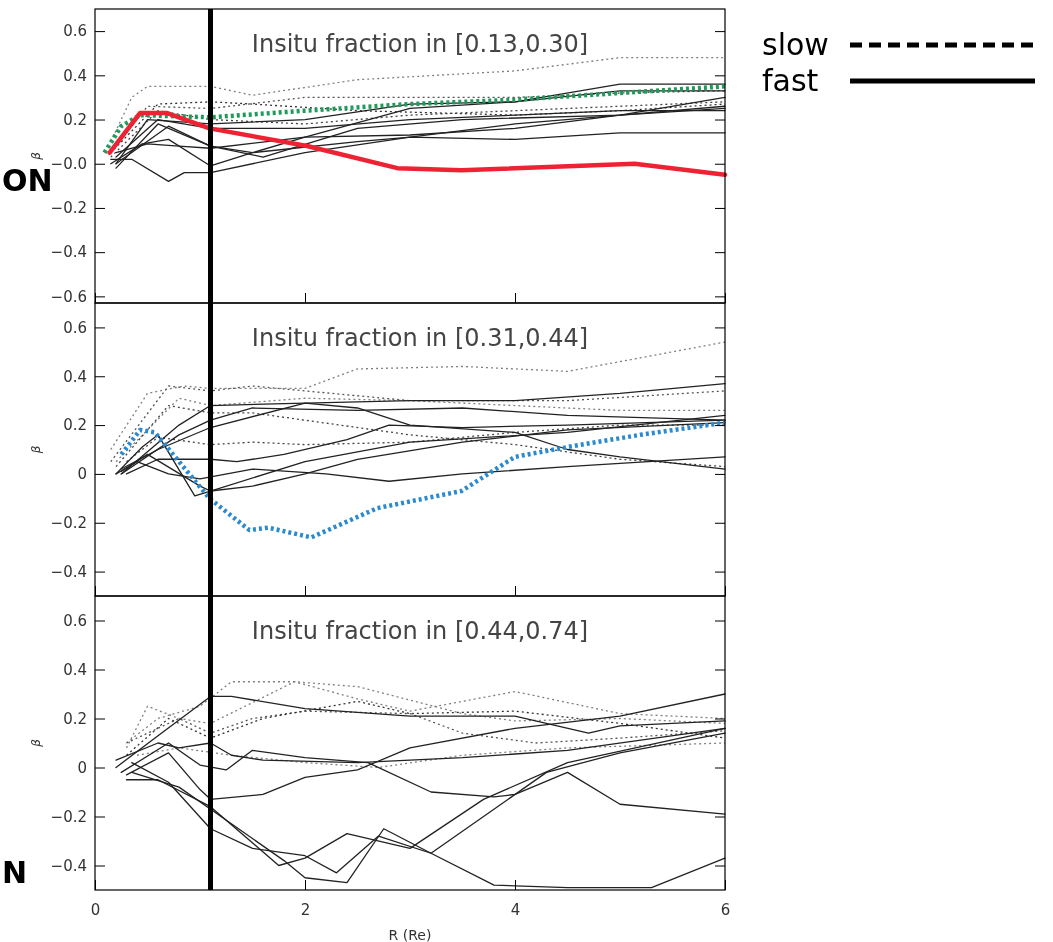  Describe the element at coordinates (95, 909) in the screenshot. I see `x-tick-label: 0` at that location.